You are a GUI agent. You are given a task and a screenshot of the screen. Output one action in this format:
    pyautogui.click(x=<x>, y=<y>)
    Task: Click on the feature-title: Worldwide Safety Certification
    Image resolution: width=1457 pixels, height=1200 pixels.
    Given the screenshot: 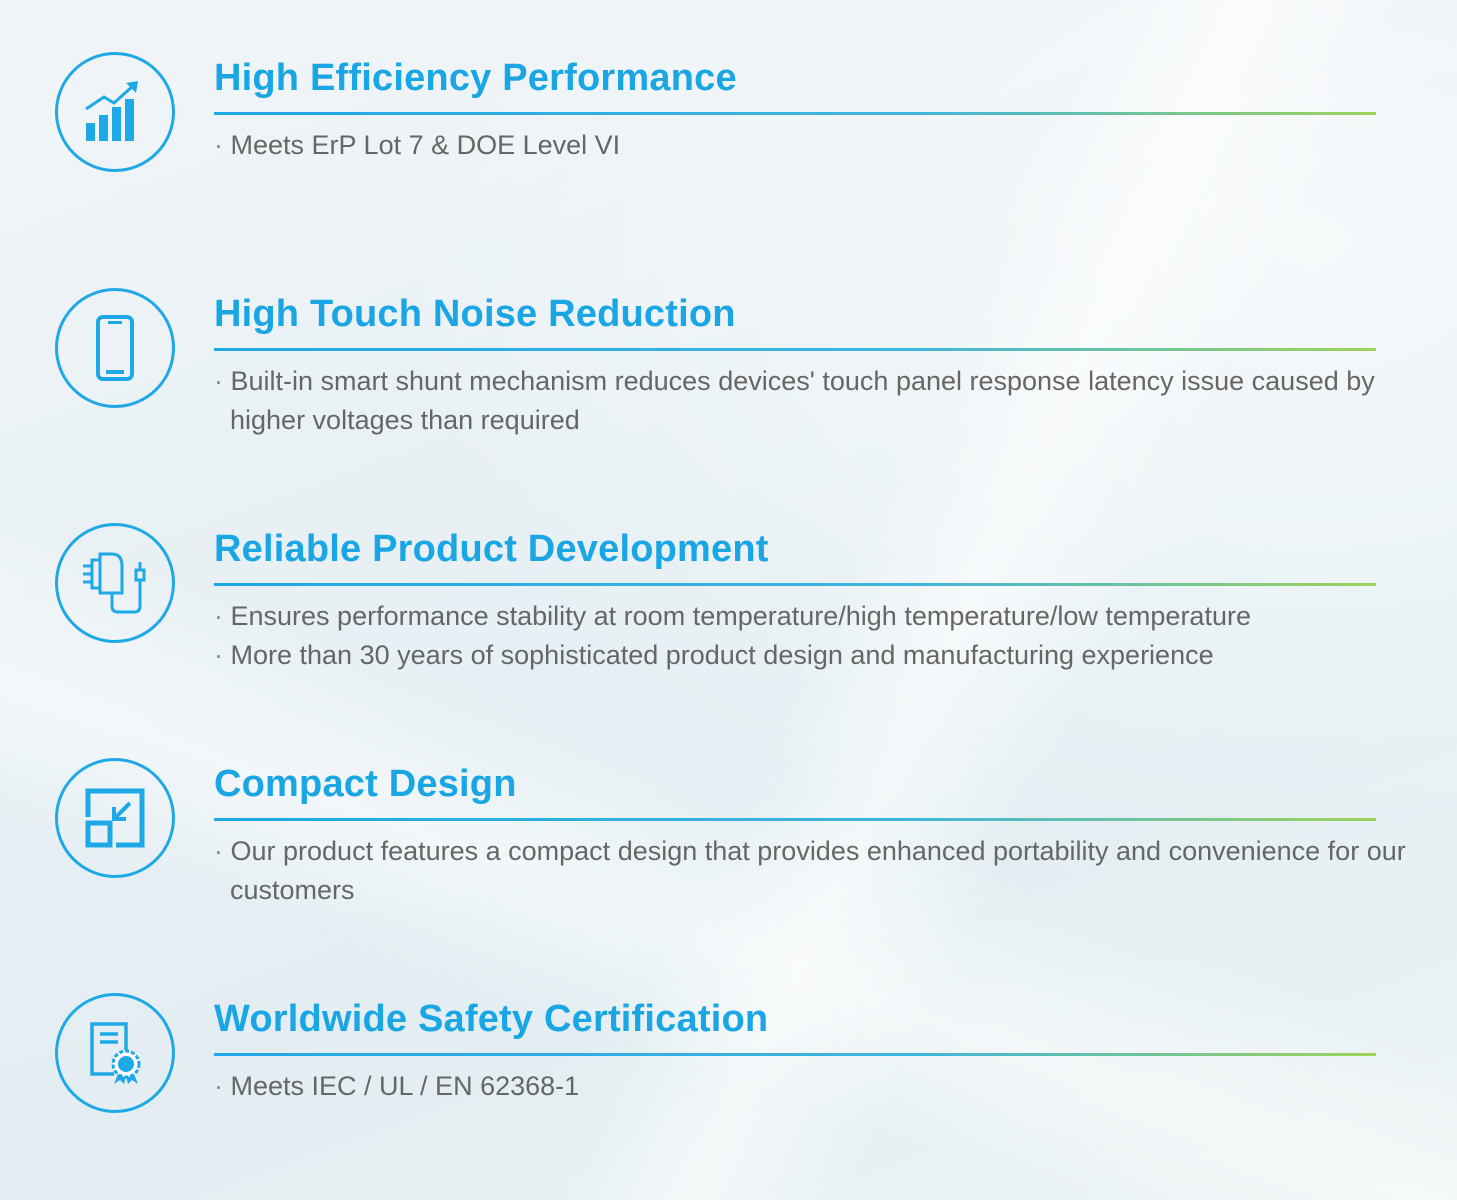 What is the action you would take?
    pyautogui.click(x=491, y=1019)
    